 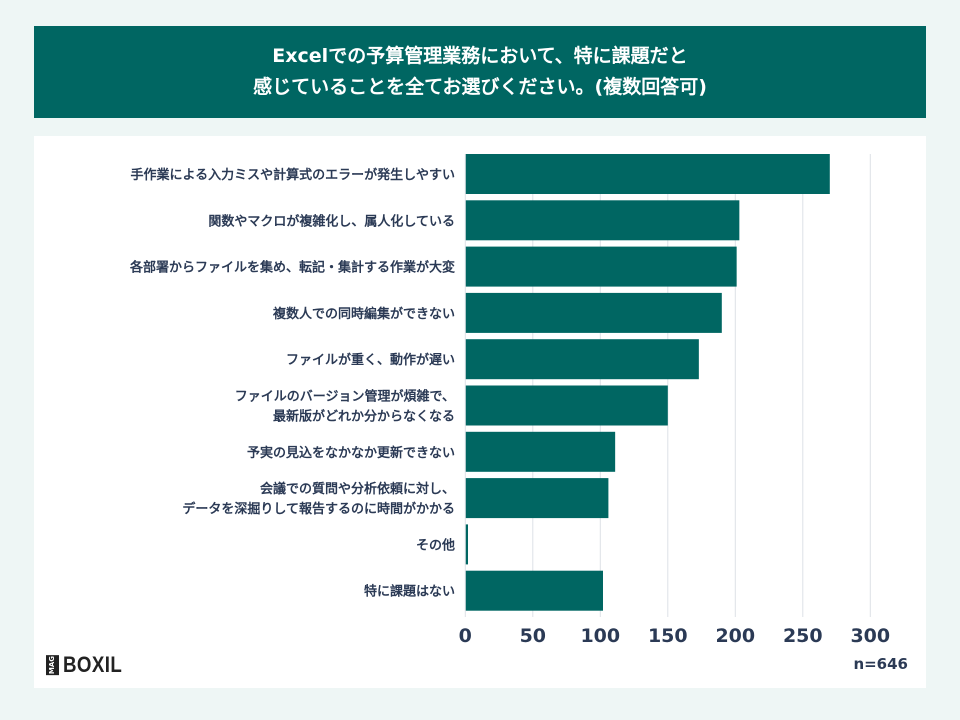 What do you see at coordinates (880, 664) in the screenshot?
I see `sample-size: n=646` at bounding box center [880, 664].